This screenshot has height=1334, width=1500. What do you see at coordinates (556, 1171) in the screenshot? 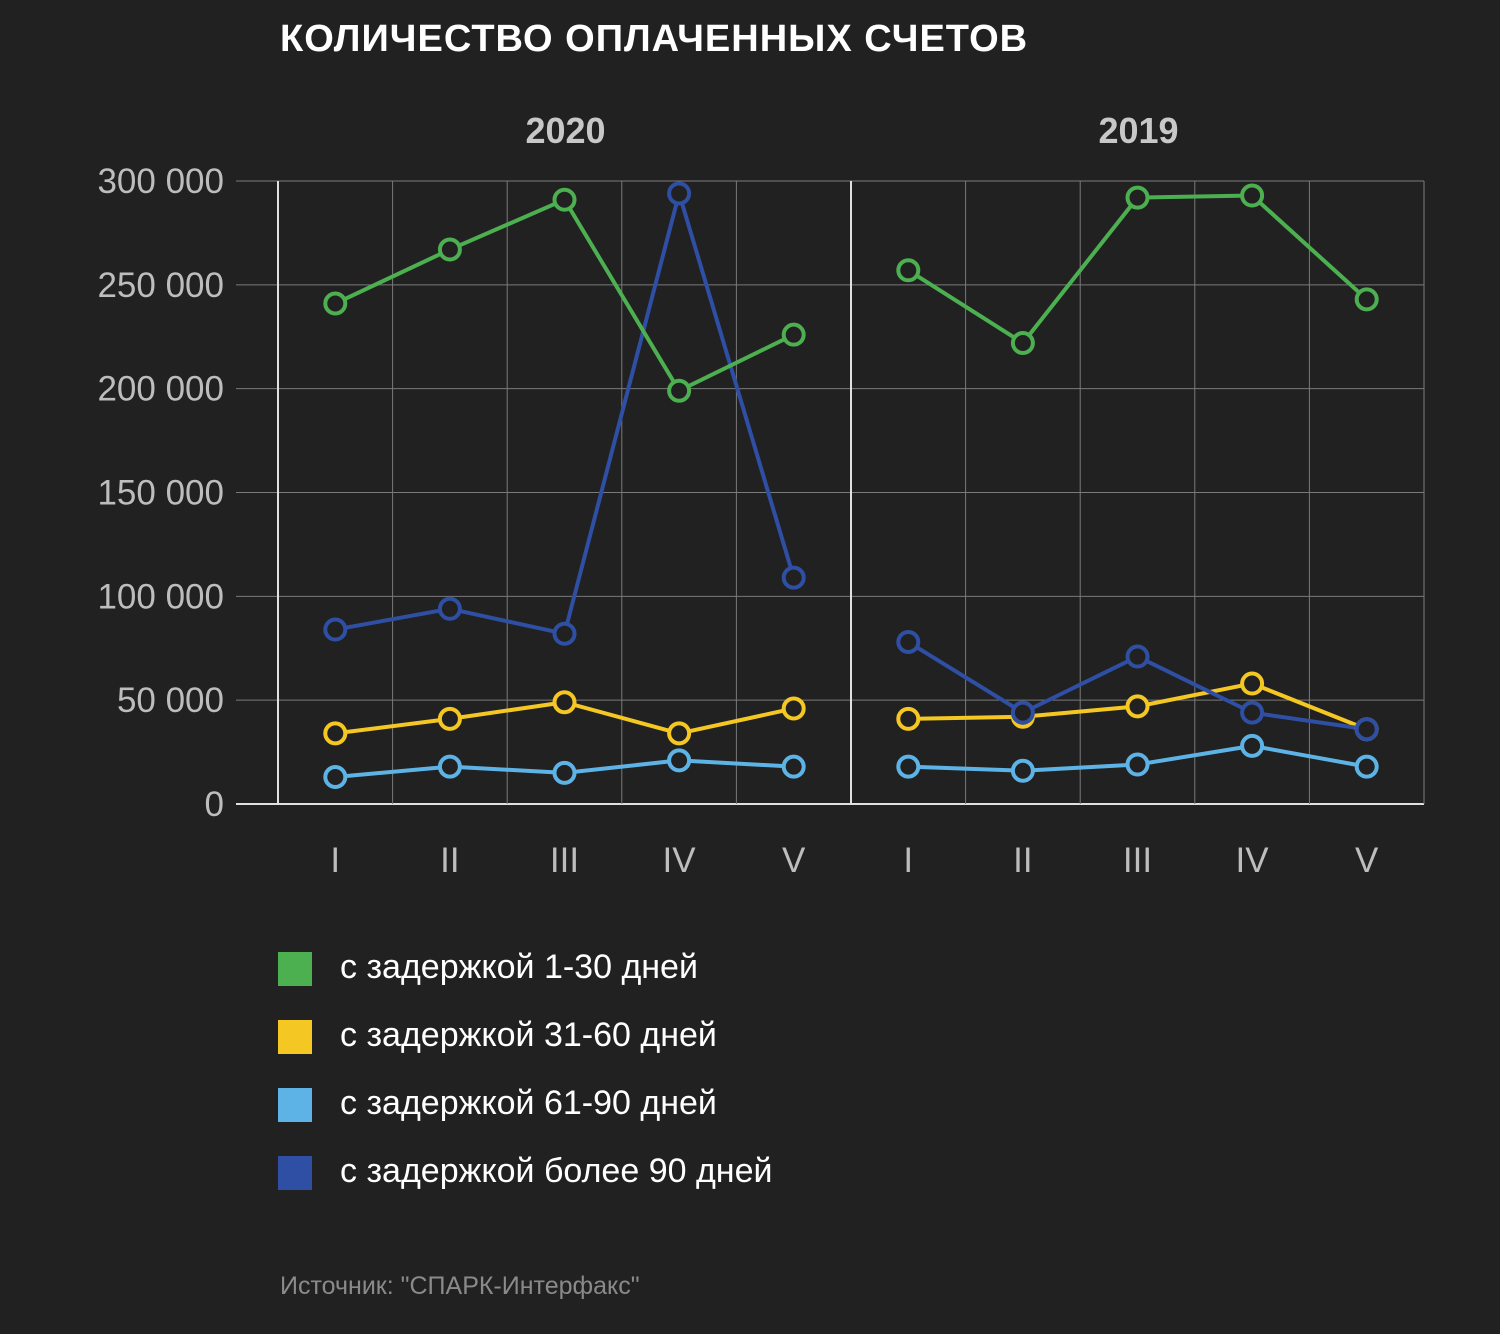
I see `legend-label: с задержкой более 90 дней` at bounding box center [556, 1171].